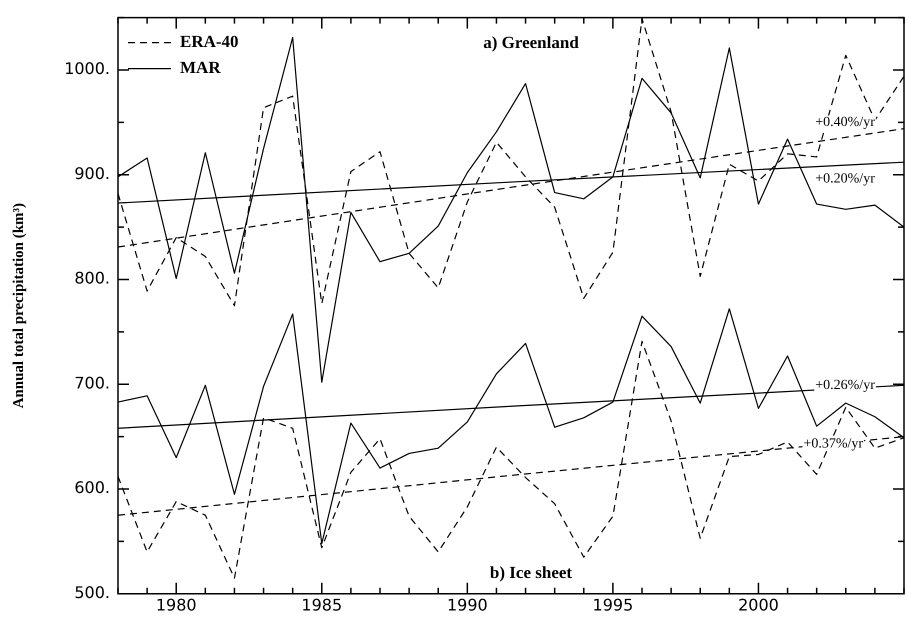  I want to click on x-tick-label: 1980, so click(176, 605).